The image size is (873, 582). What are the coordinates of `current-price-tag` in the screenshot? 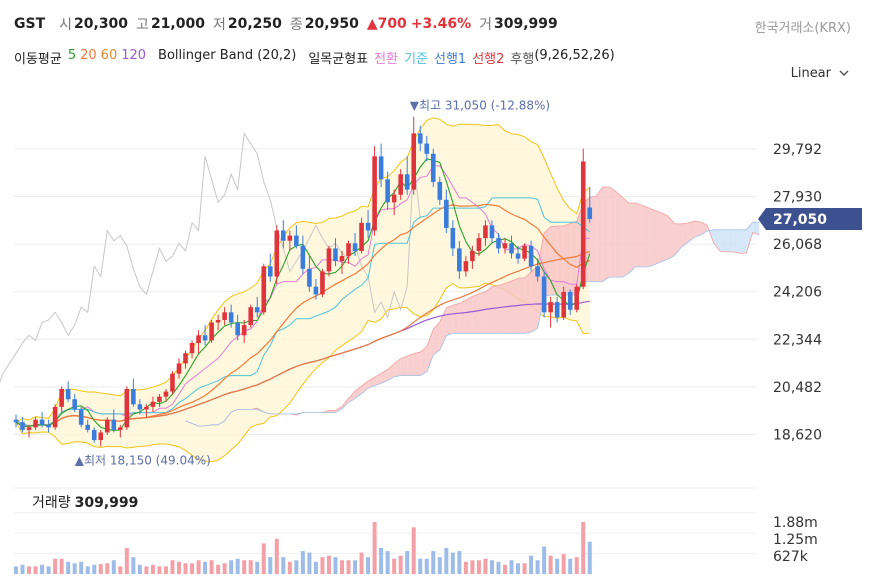 It's located at (810, 218).